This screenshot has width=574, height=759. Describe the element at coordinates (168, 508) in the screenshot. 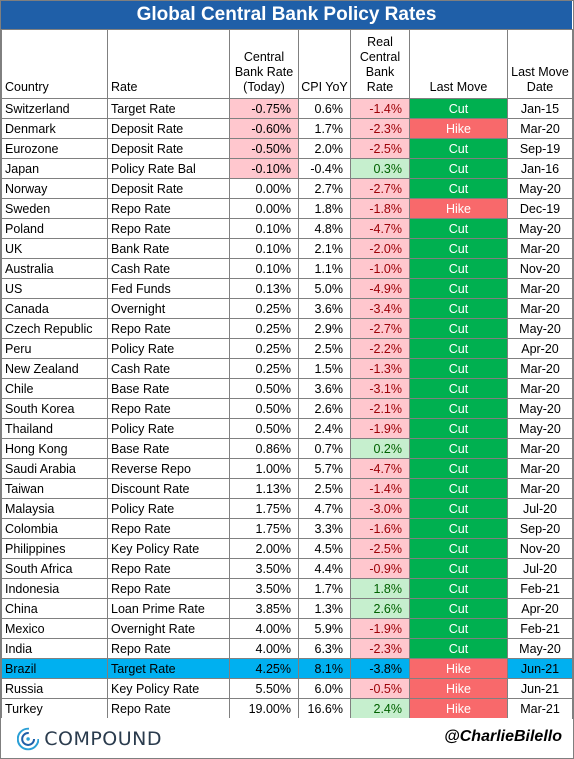

I see `cell-rate-type: Policy Rate` at that location.